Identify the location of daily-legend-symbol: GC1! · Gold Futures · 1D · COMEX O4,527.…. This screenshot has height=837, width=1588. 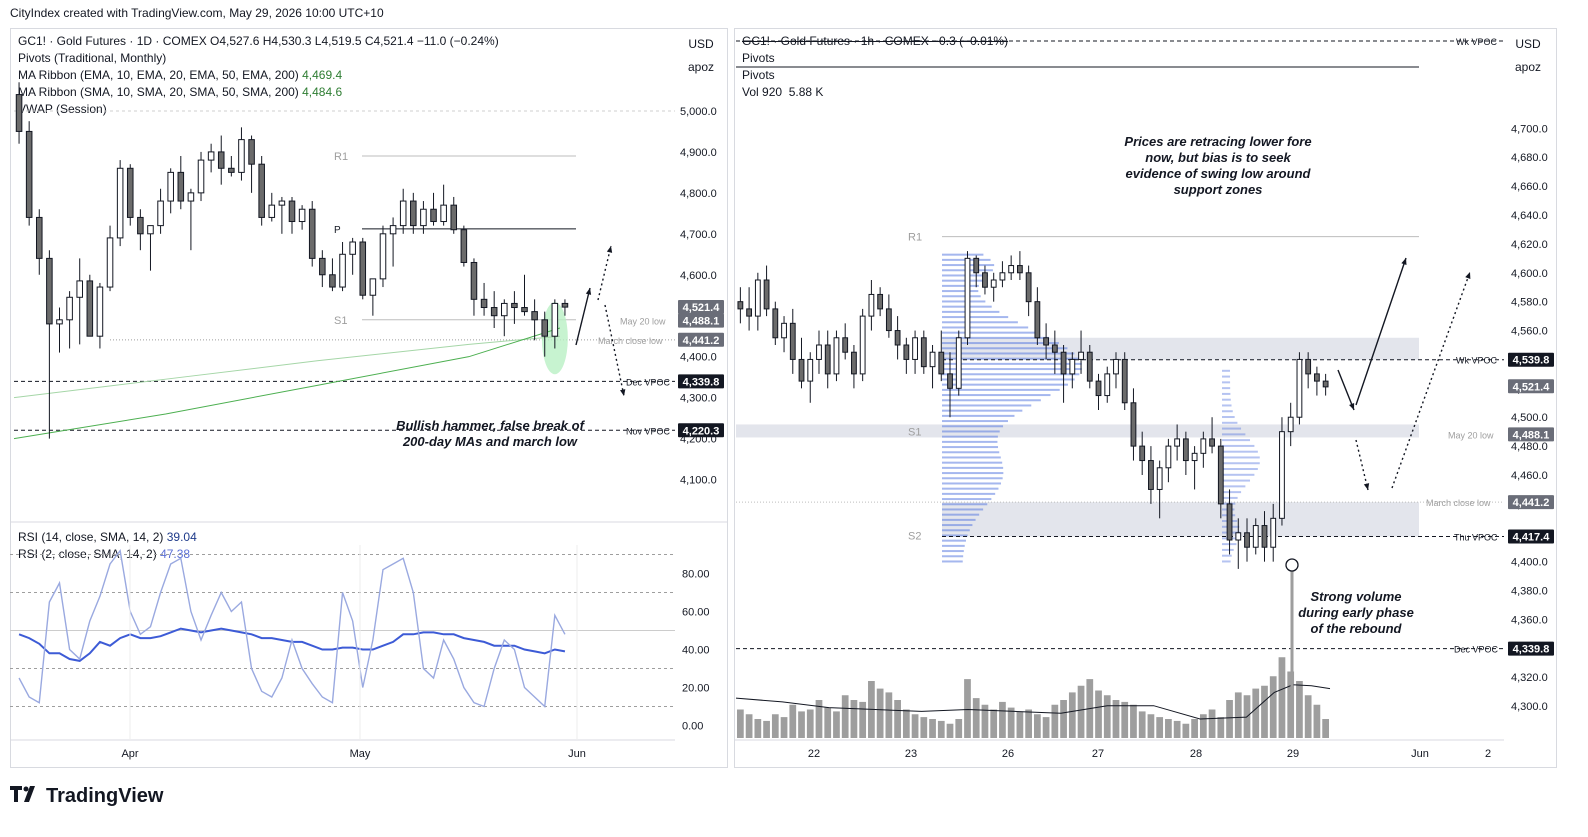
(258, 41).